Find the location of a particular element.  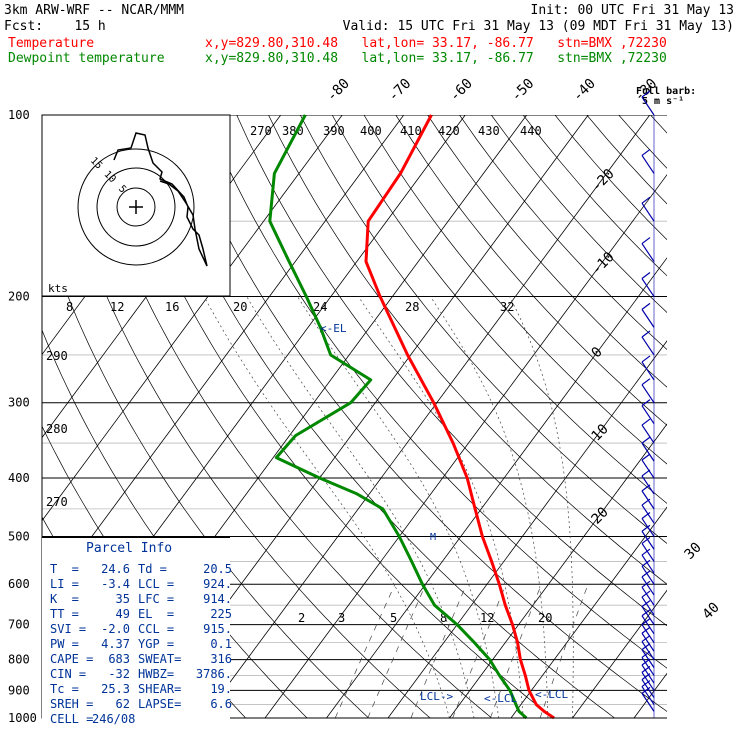

parcel-info-cell: 20.5 is located at coordinates (217, 569).